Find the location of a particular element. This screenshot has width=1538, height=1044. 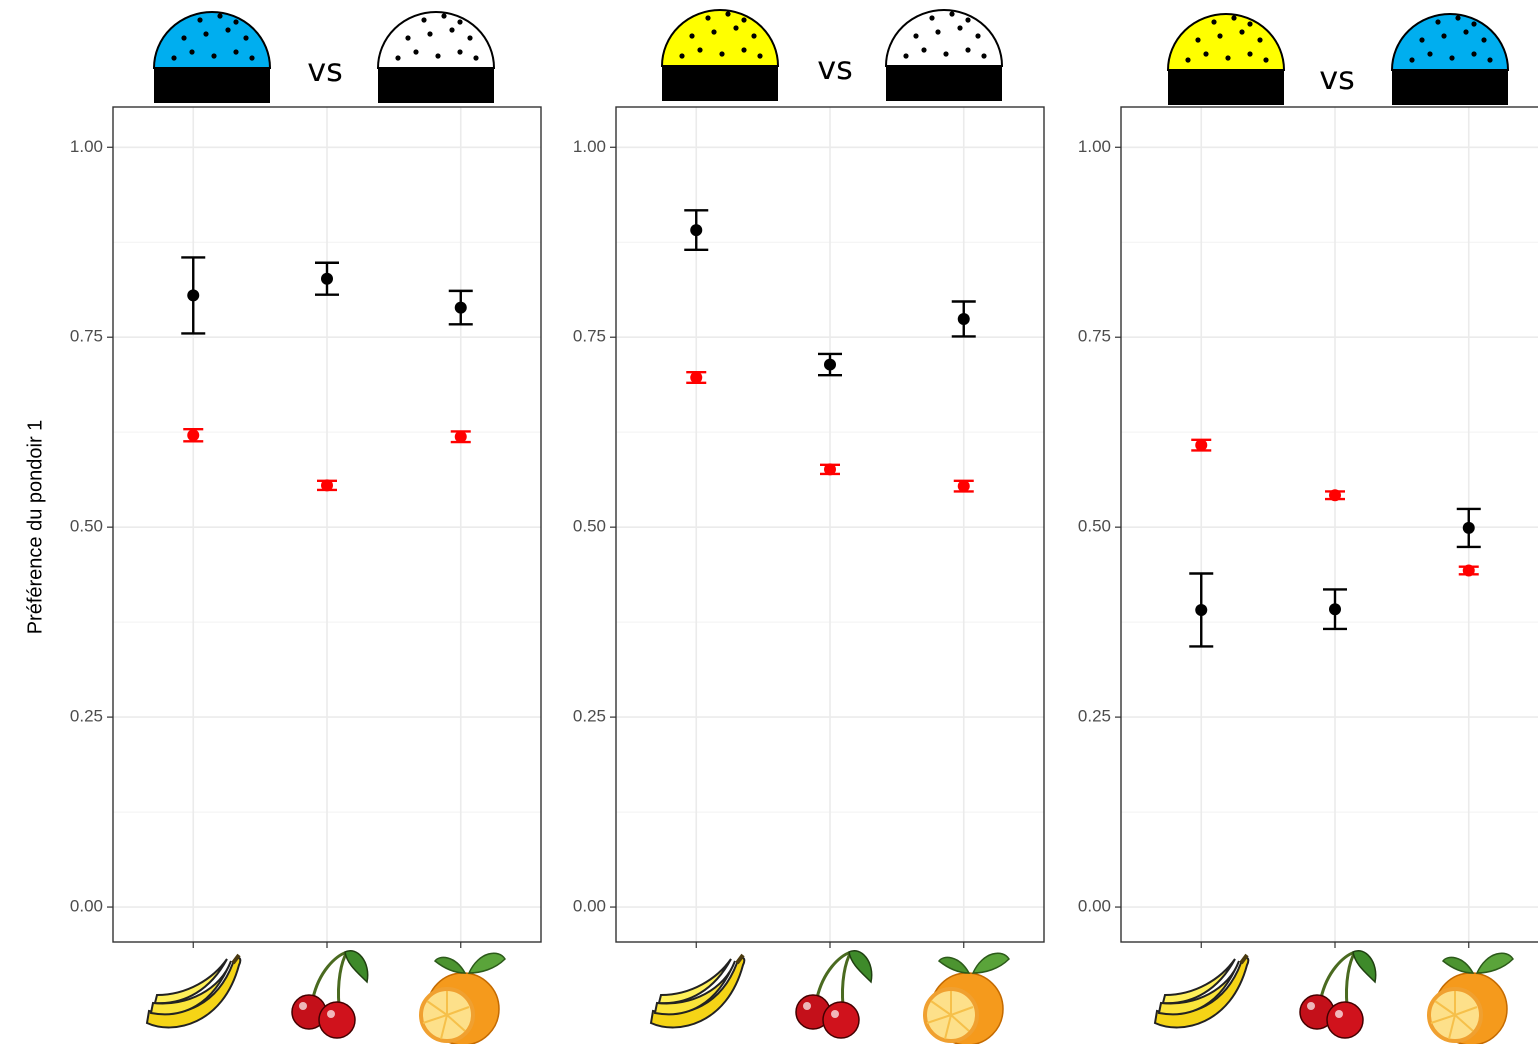

header-icons is located at coordinates (831, 57).